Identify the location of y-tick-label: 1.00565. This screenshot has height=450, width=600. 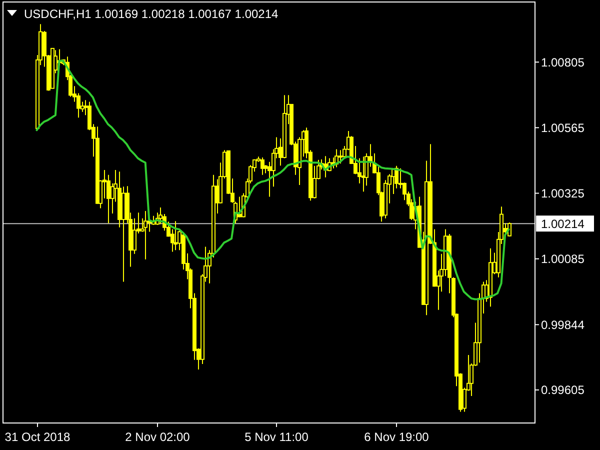
(563, 127).